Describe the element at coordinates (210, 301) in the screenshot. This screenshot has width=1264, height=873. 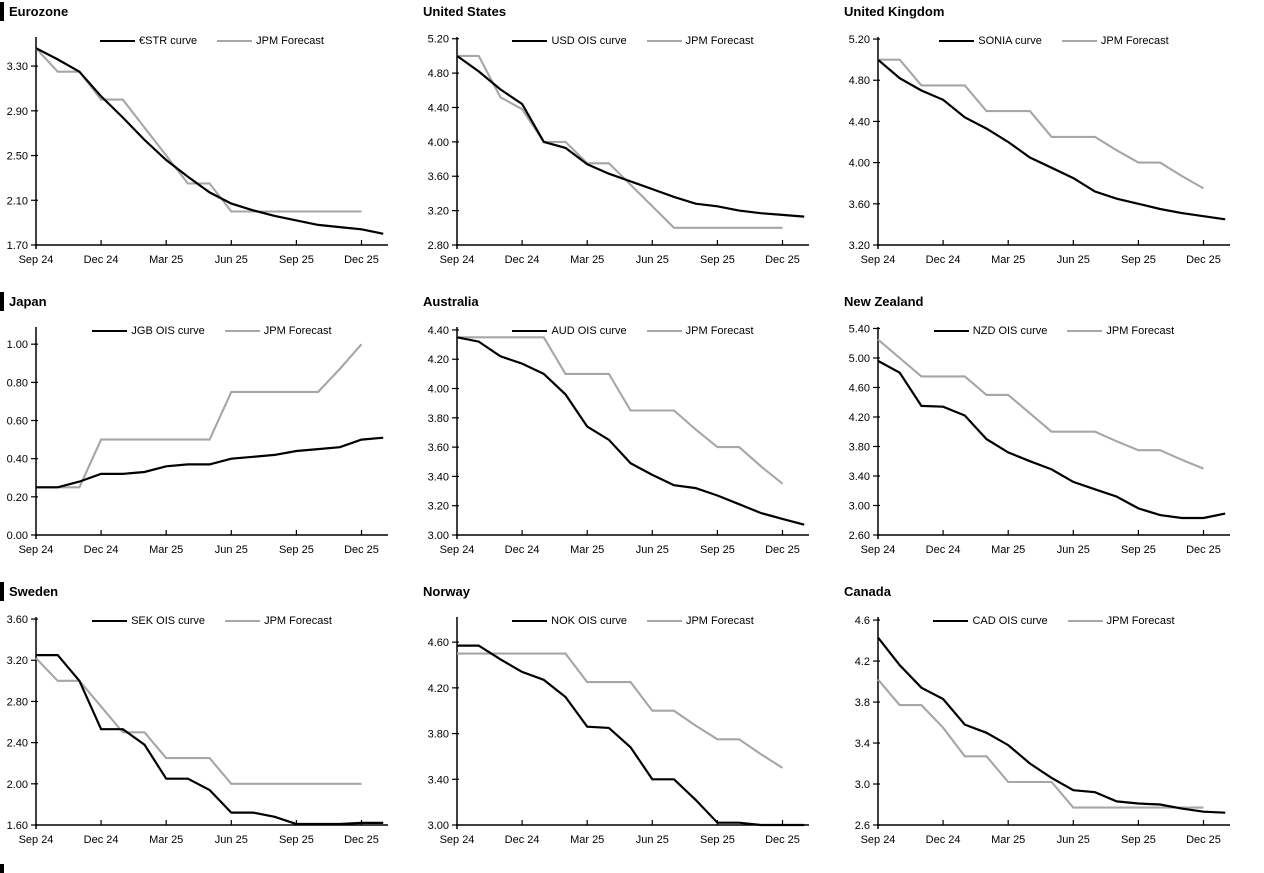
I see `chart-title-row: Japan` at that location.